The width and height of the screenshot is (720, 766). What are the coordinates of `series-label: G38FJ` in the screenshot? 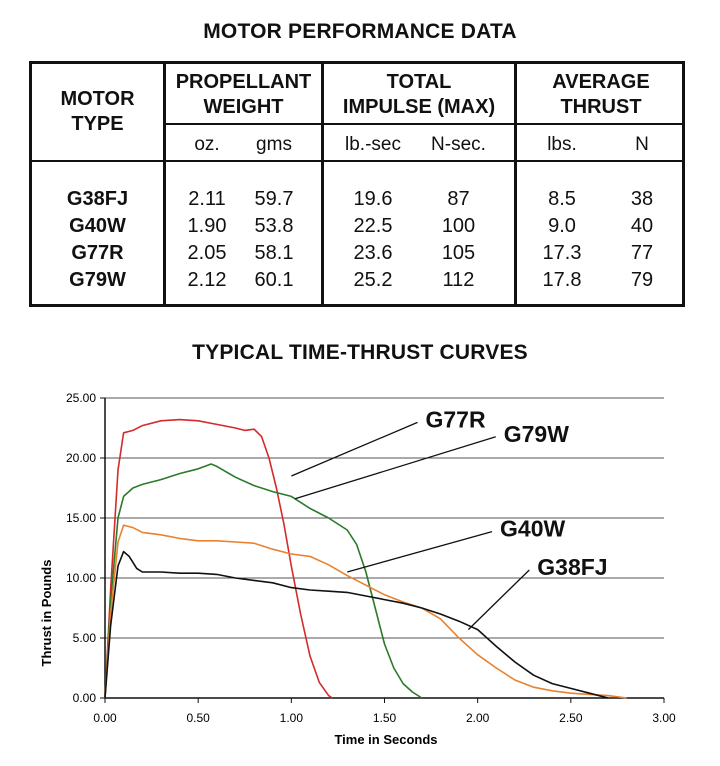 It's located at (572, 567).